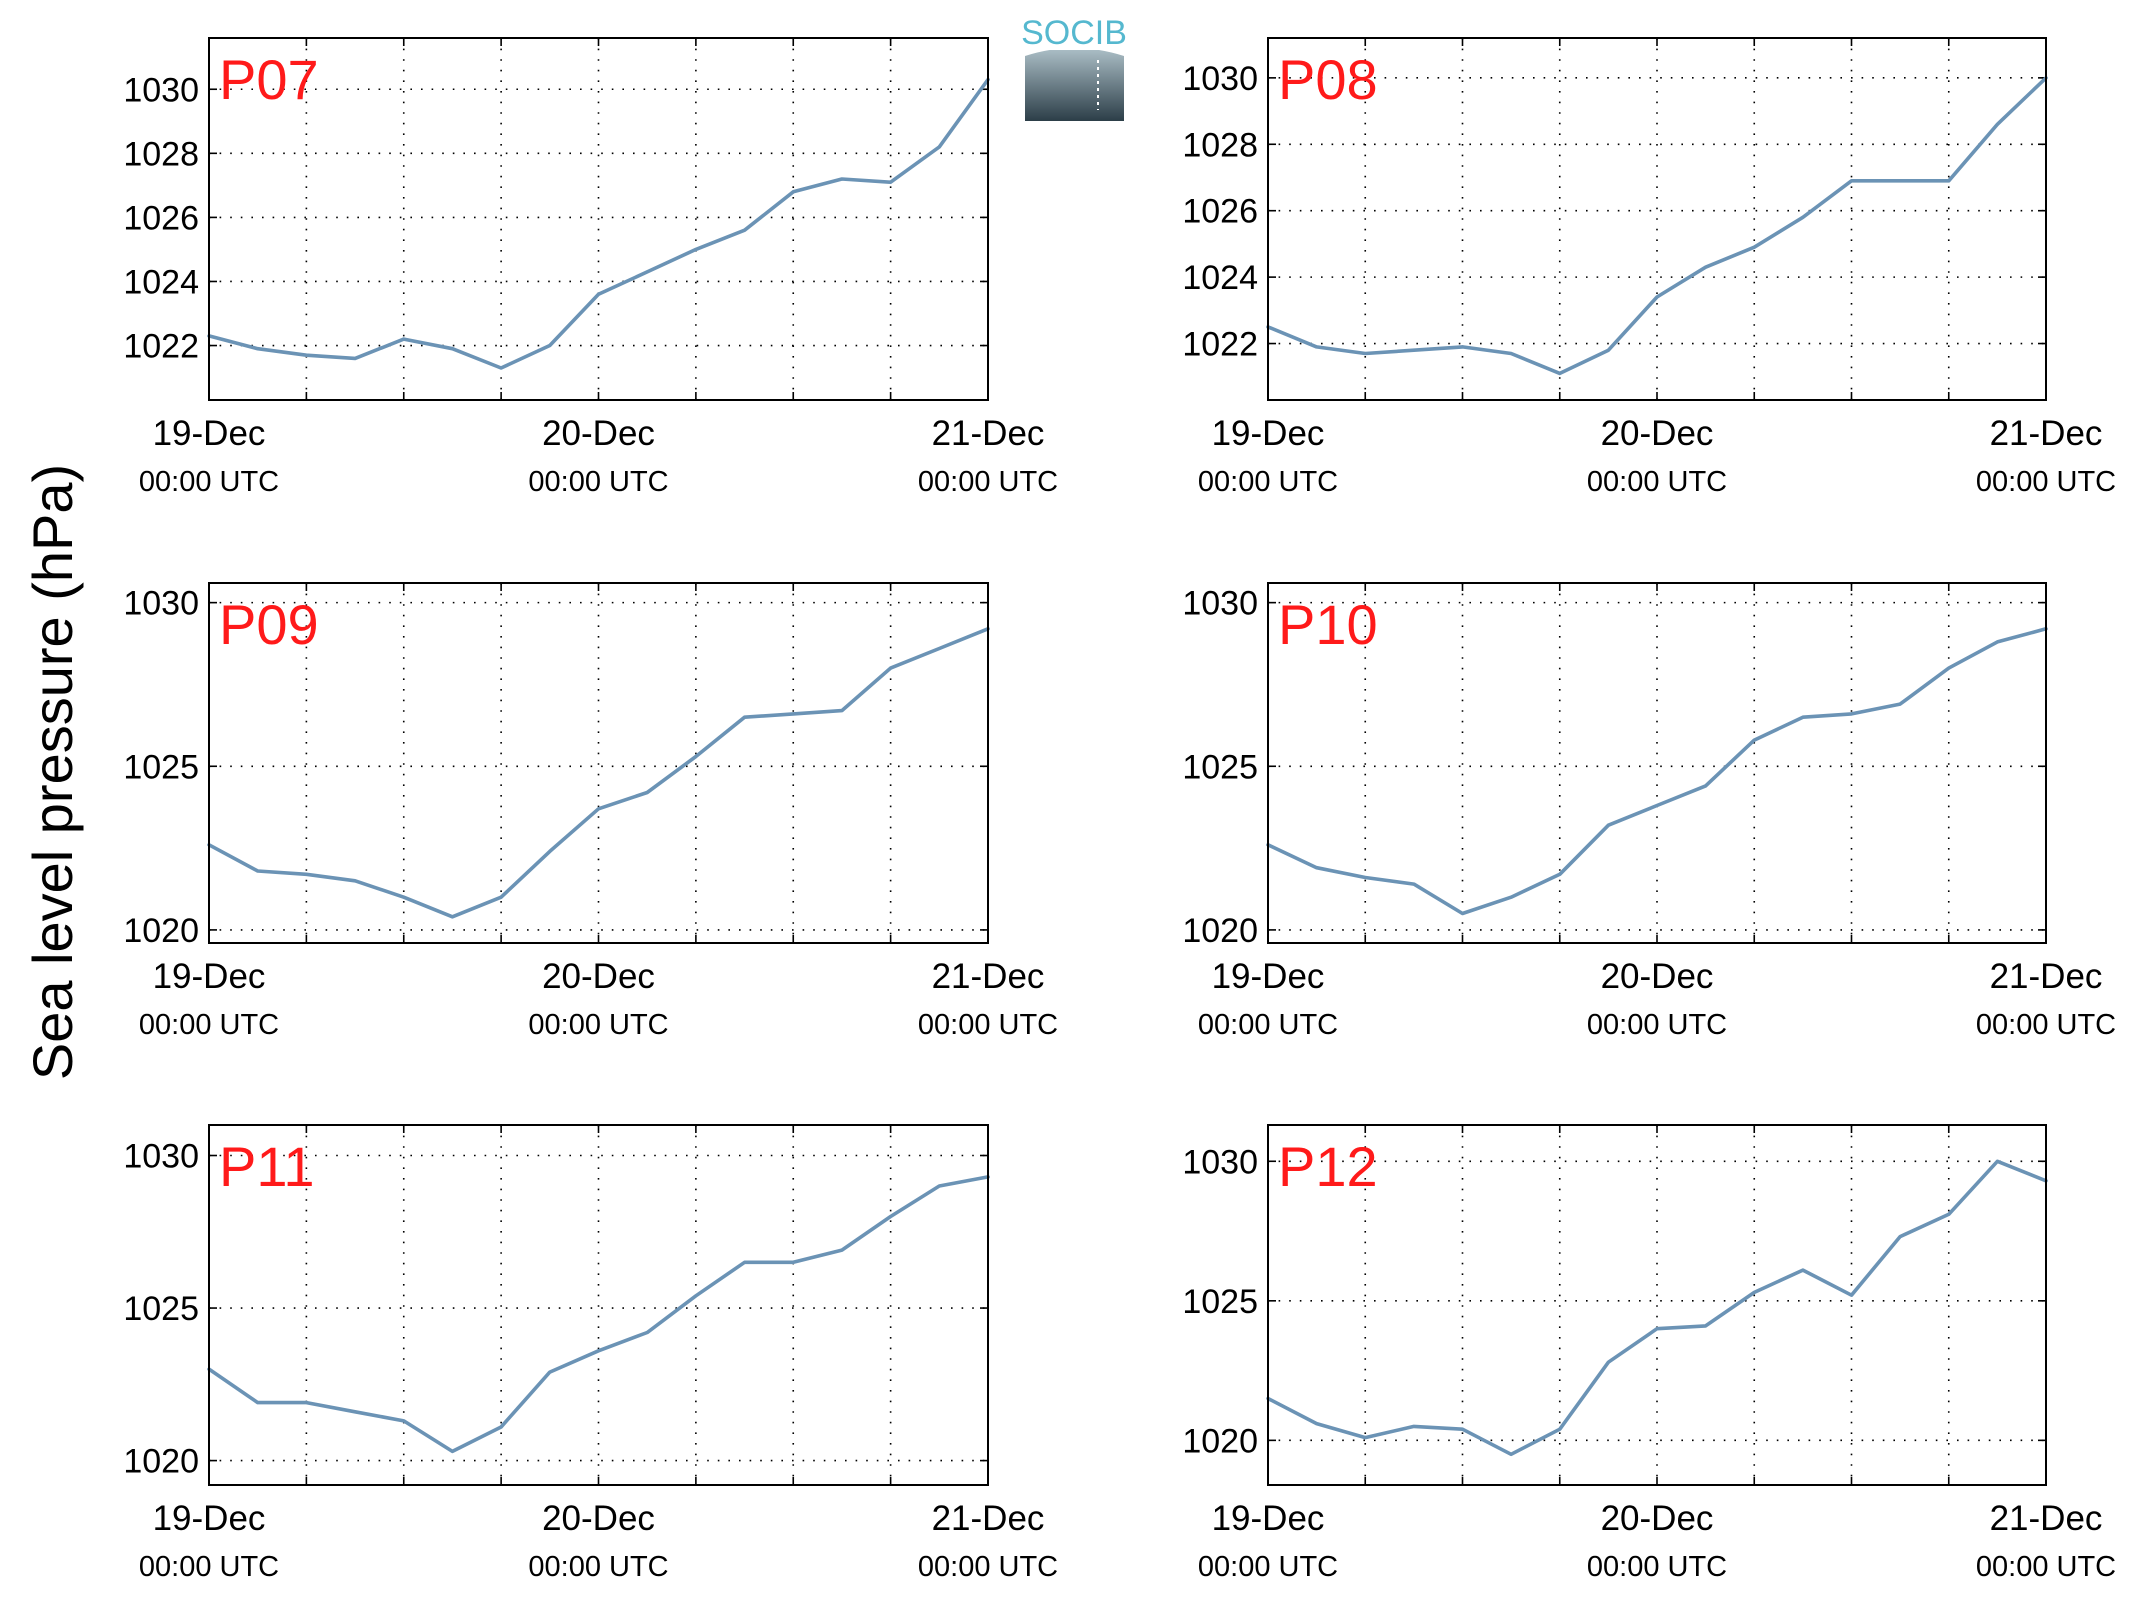 This screenshot has width=2133, height=1608. What do you see at coordinates (52, 772) in the screenshot?
I see `y-axis-label: Sea level pressure (hPa)` at bounding box center [52, 772].